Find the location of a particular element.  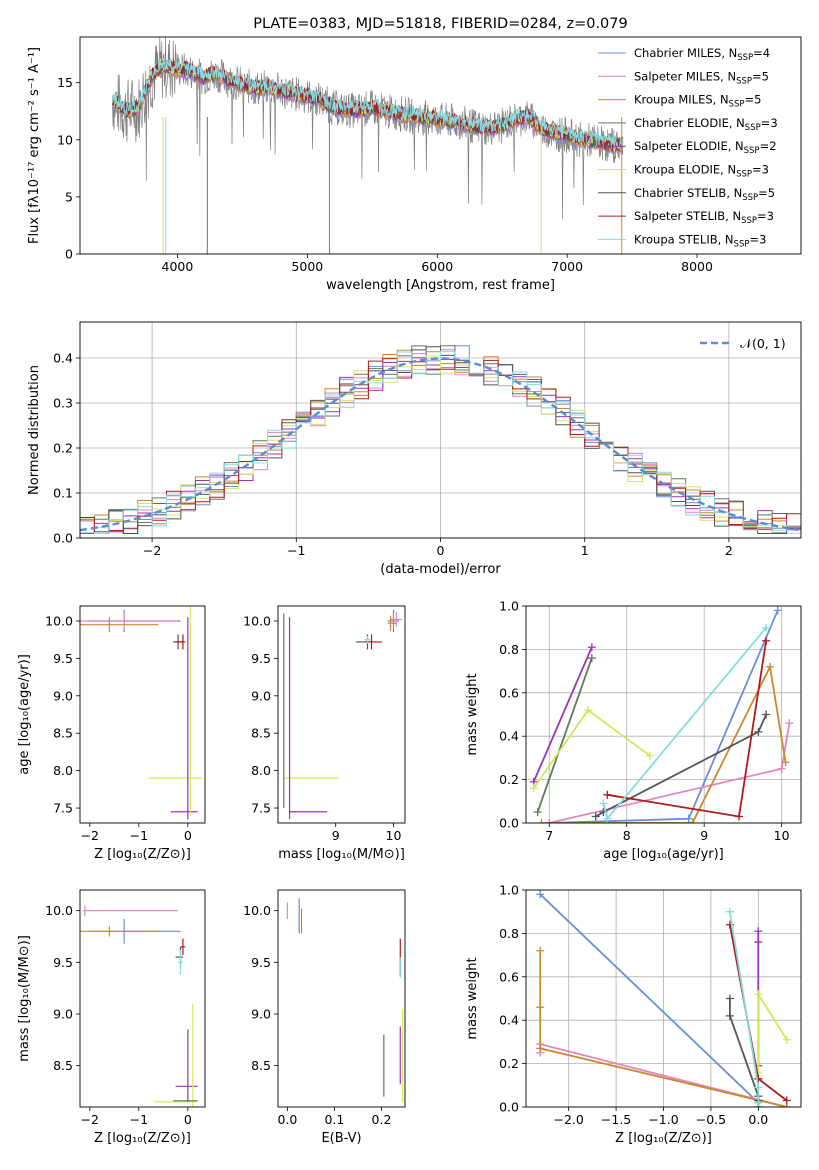

legend-label: Salpeter MILES, NSSP=5 is located at coordinates (701, 77).